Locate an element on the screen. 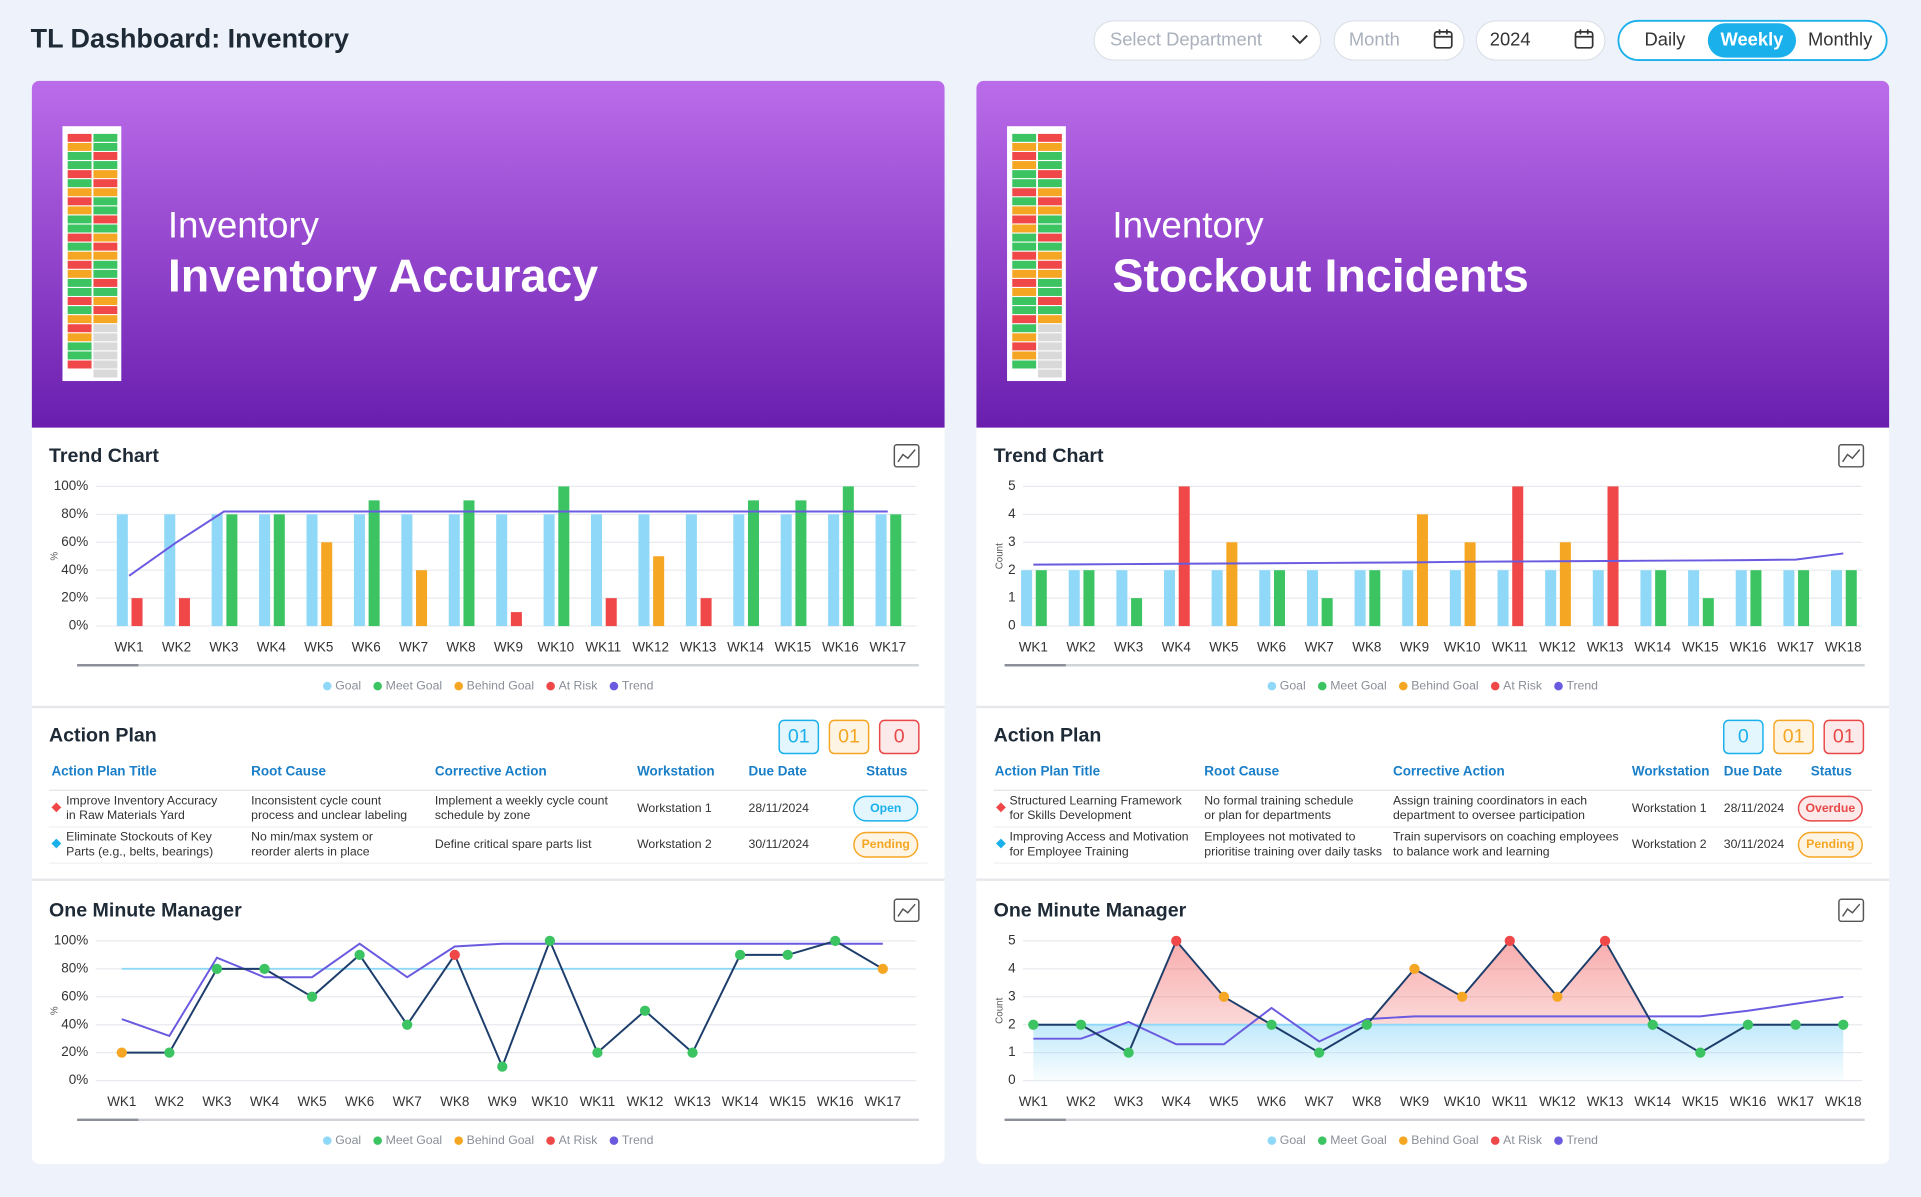 The image size is (1921, 1197). cell-text: Structured Learning Framework is located at coordinates (1096, 800).